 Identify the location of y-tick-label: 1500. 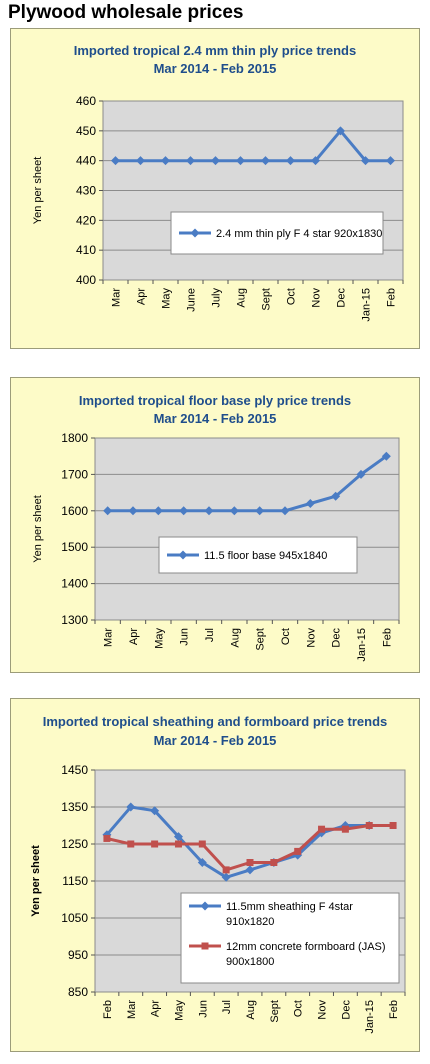
(74, 547).